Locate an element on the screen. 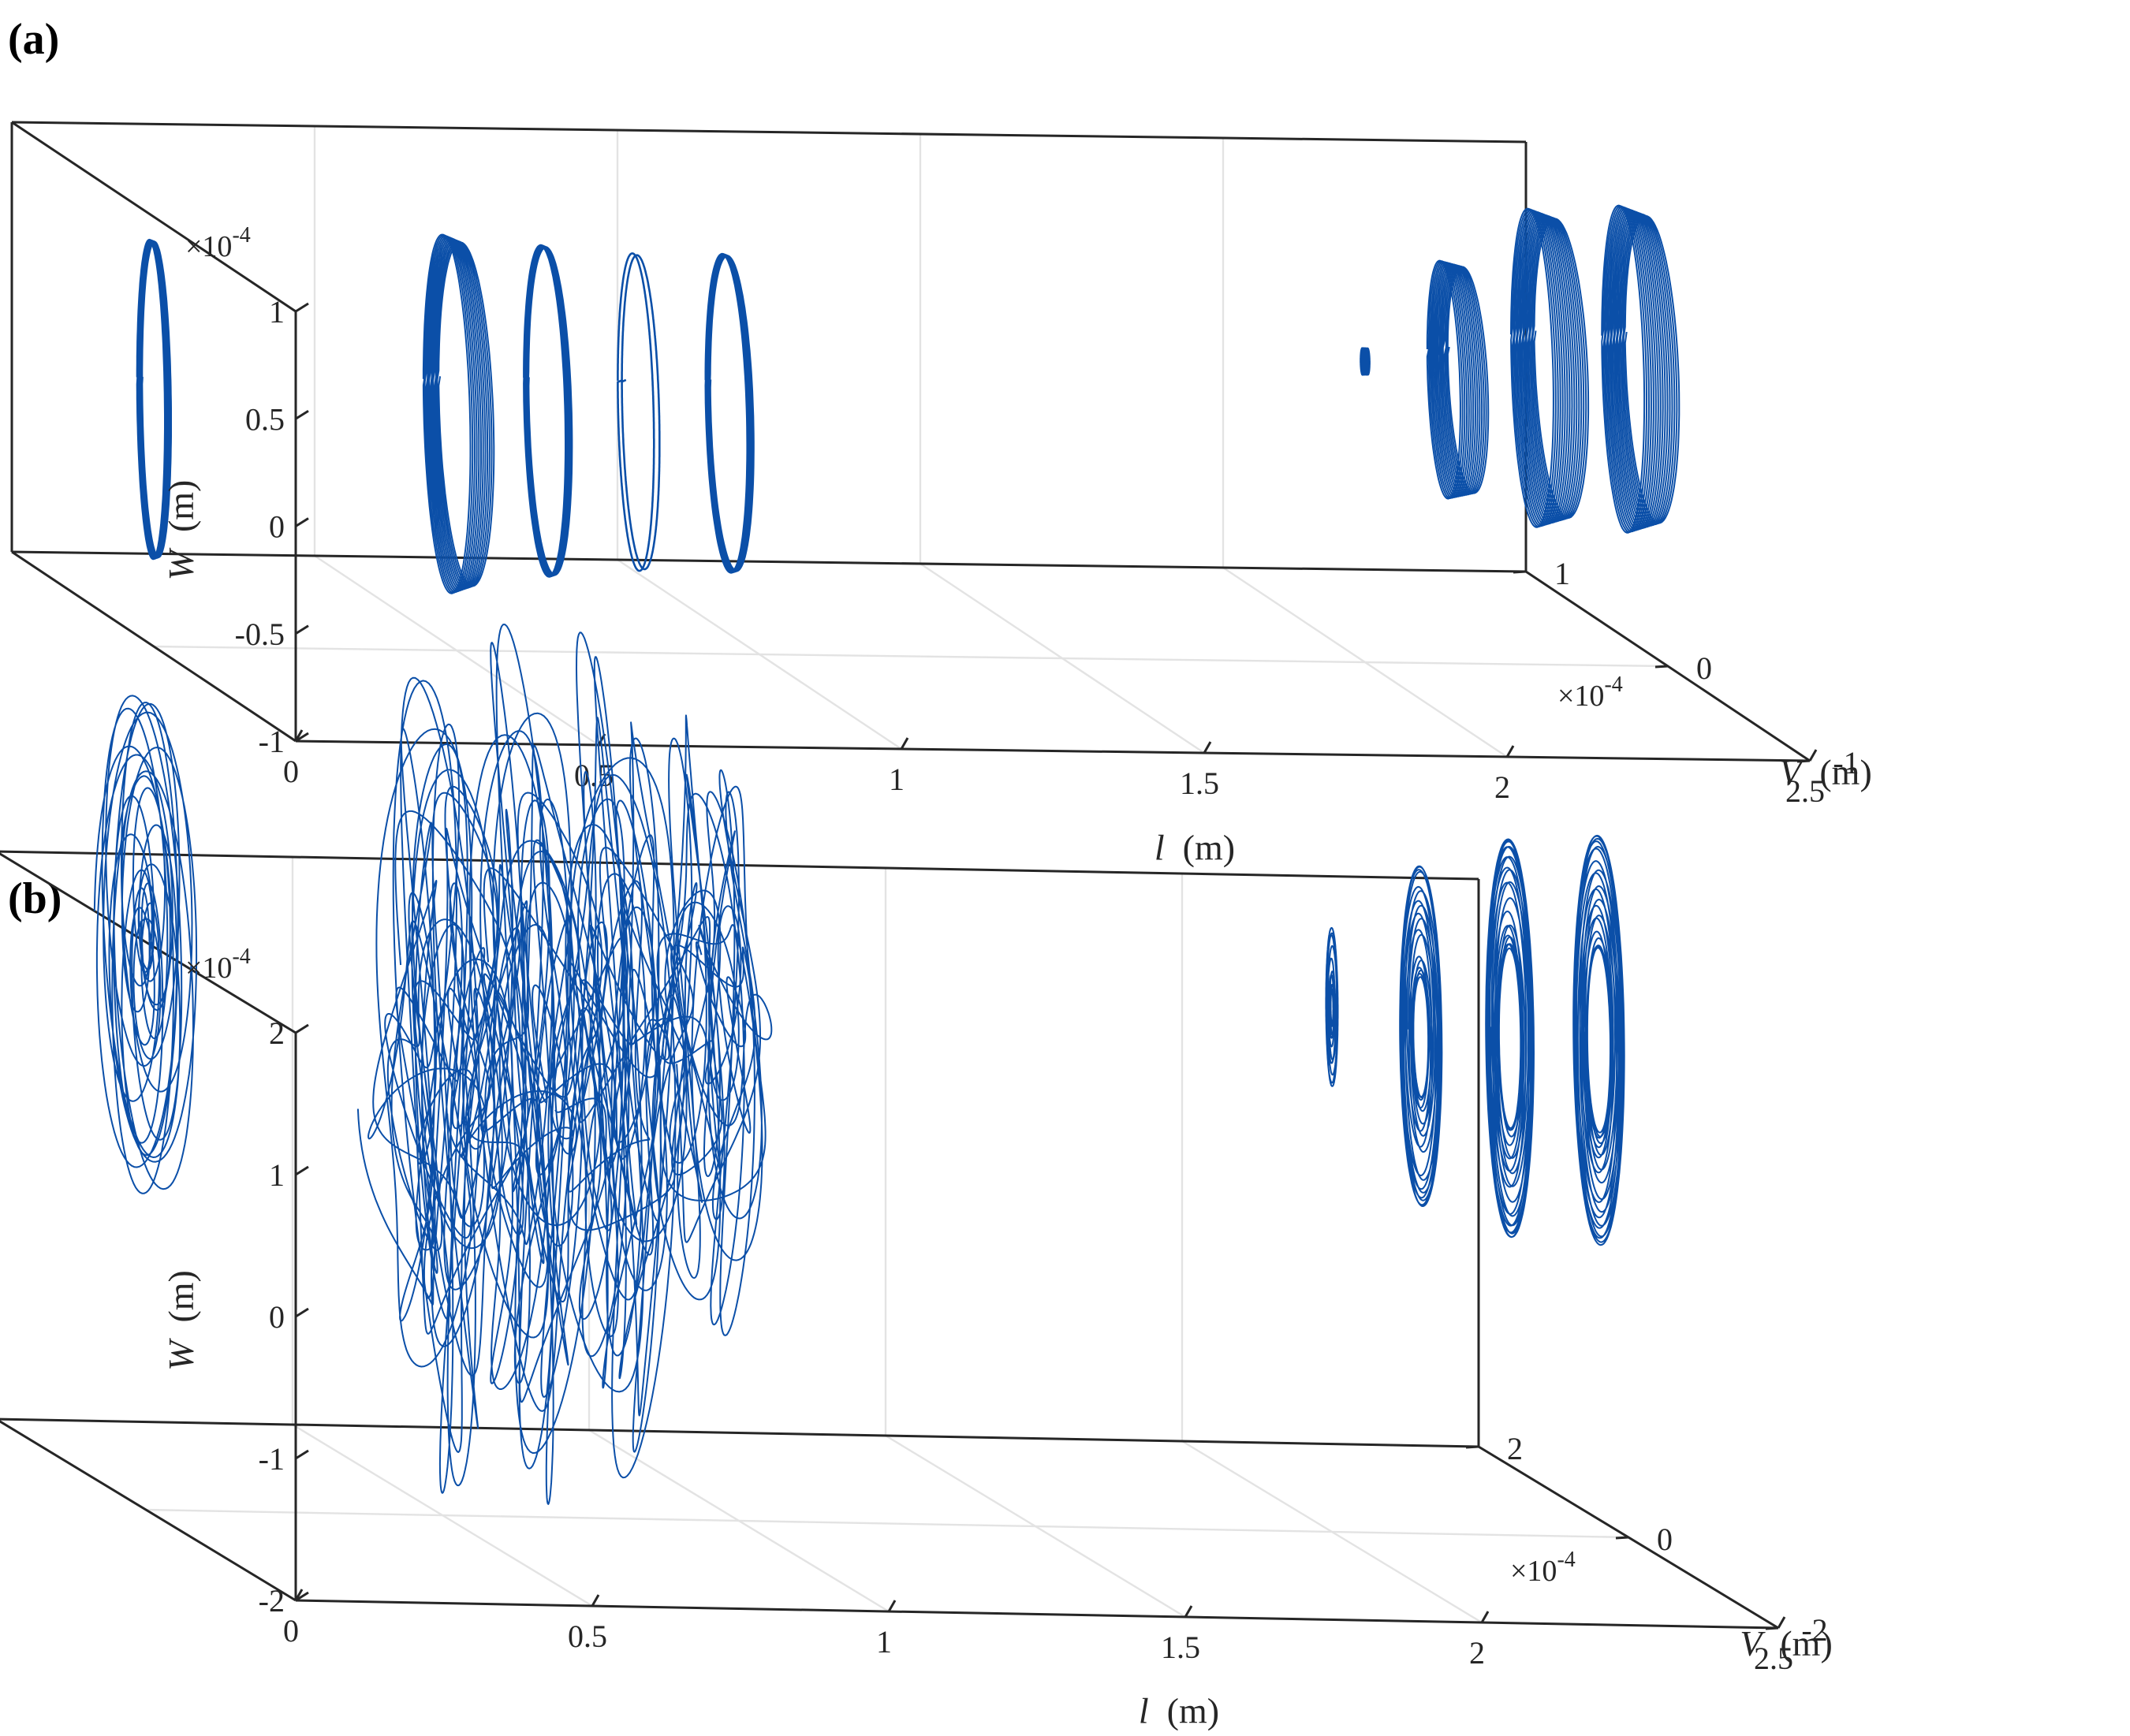  panel-a-orbit-l-0.5 is located at coordinates (458, 413).